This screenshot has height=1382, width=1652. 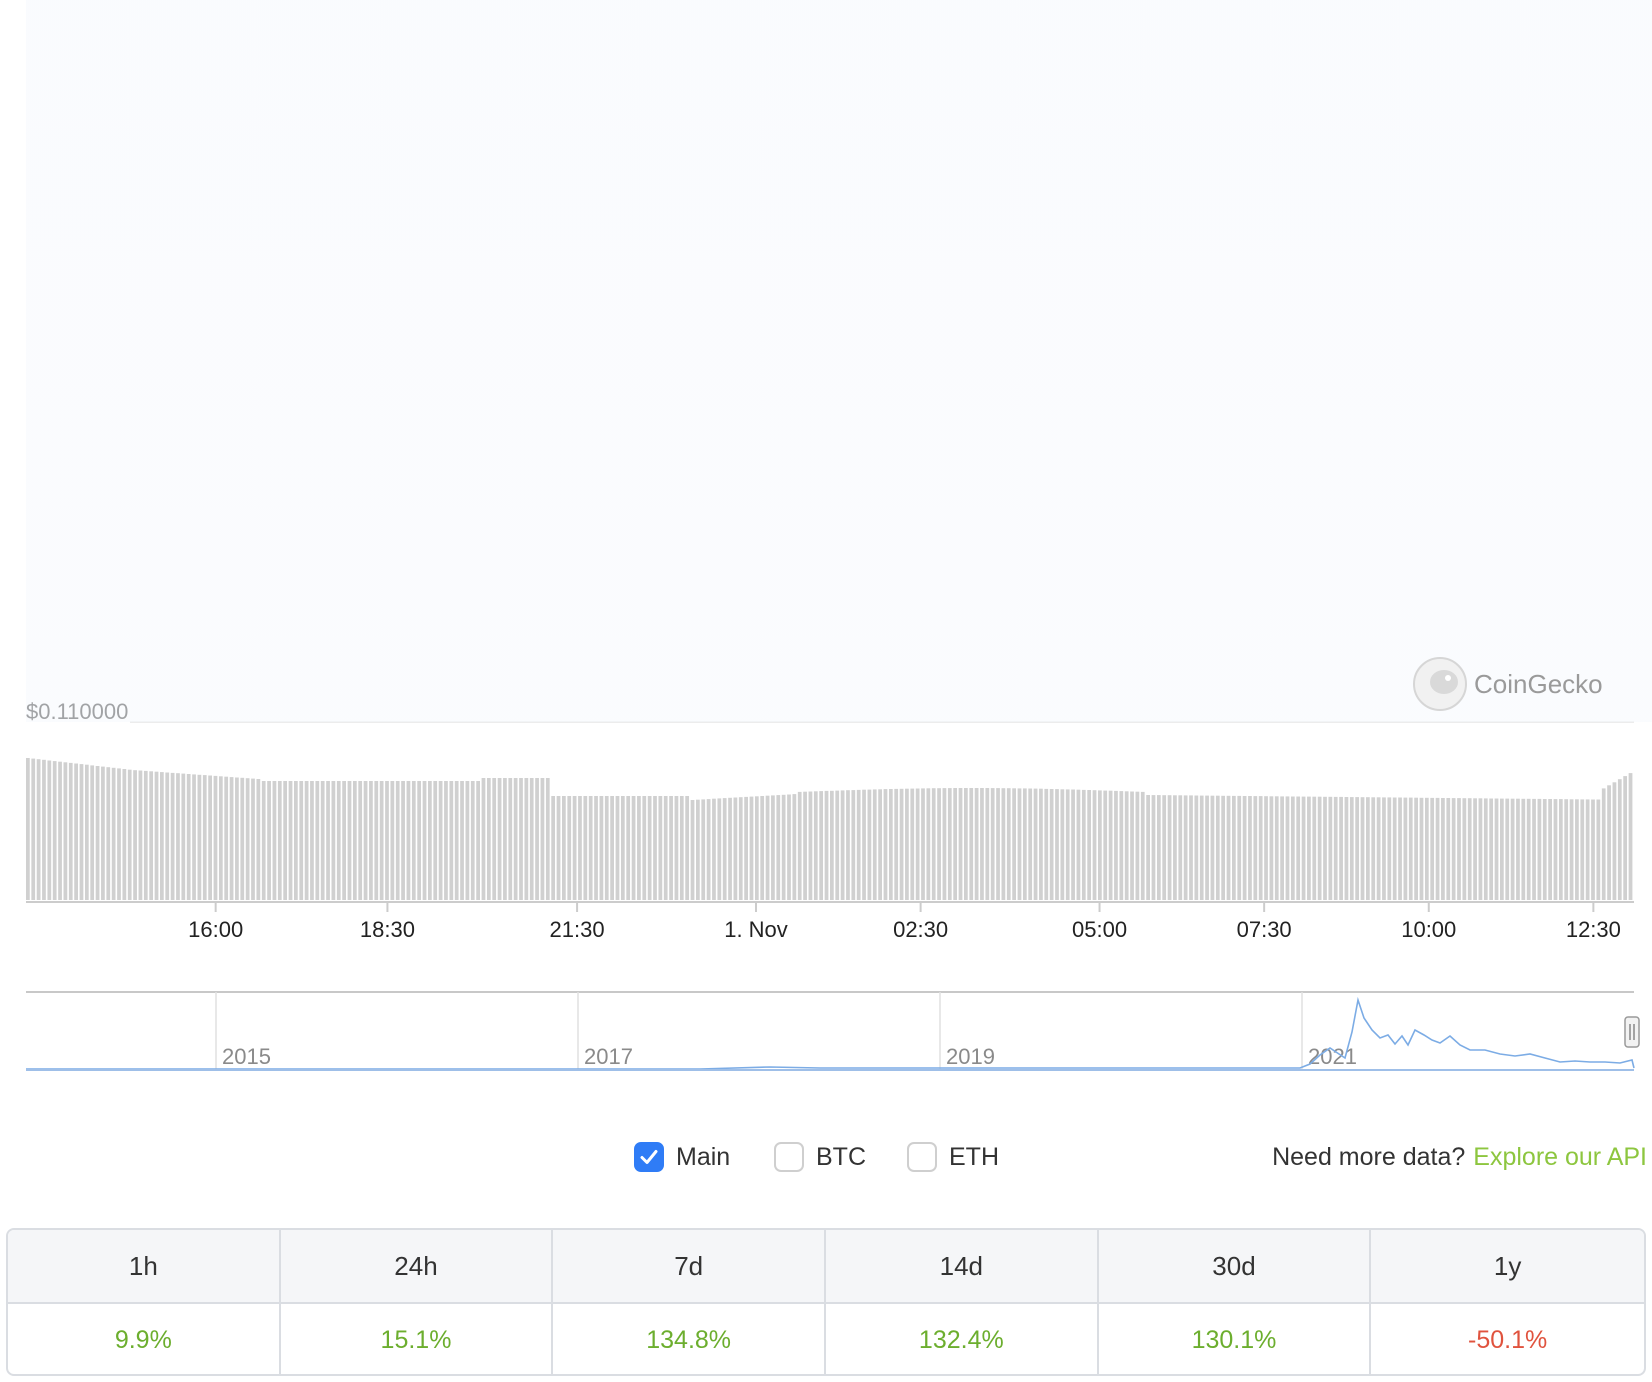 I want to click on navigator: 2015 2017 2019 2021, so click(x=833, y=1031).